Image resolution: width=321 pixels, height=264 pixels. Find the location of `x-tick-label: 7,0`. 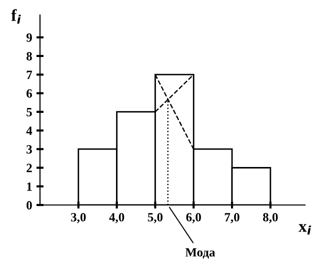

x-tick-label: 7,0 is located at coordinates (232, 218).